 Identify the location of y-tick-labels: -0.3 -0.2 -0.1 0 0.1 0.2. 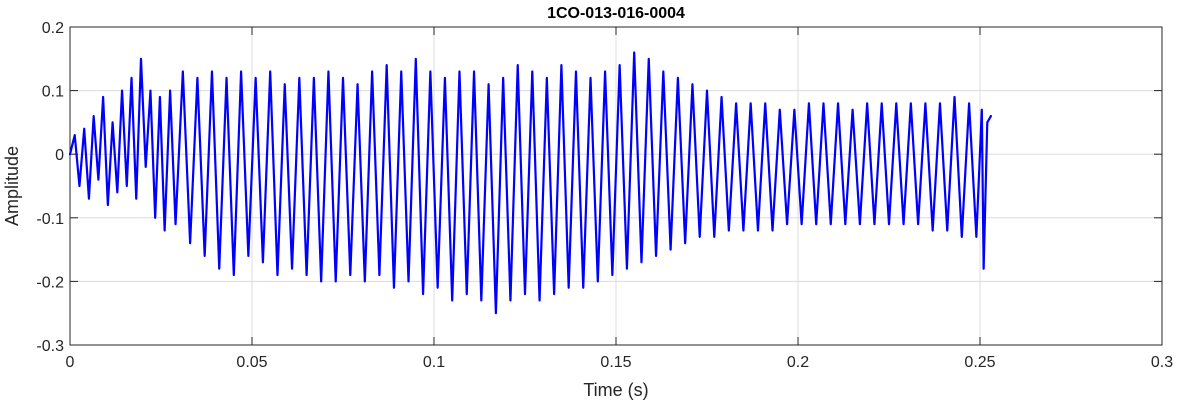
(50, 187).